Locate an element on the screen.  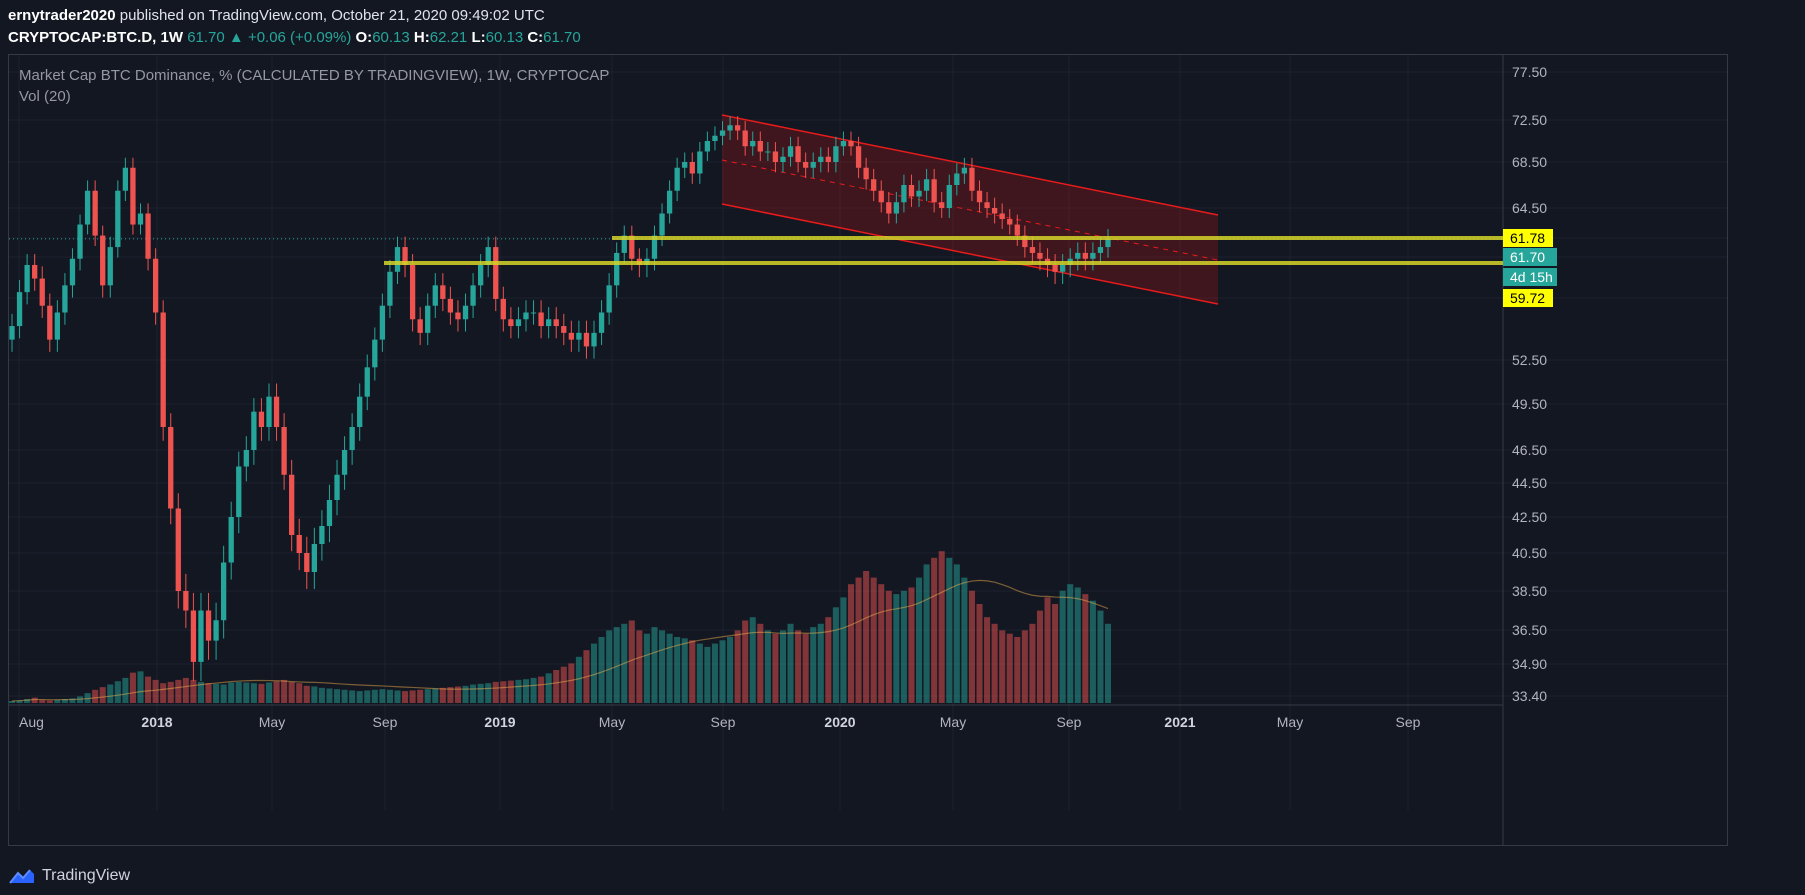
price-tag-label: 61.70 is located at coordinates (1527, 257).